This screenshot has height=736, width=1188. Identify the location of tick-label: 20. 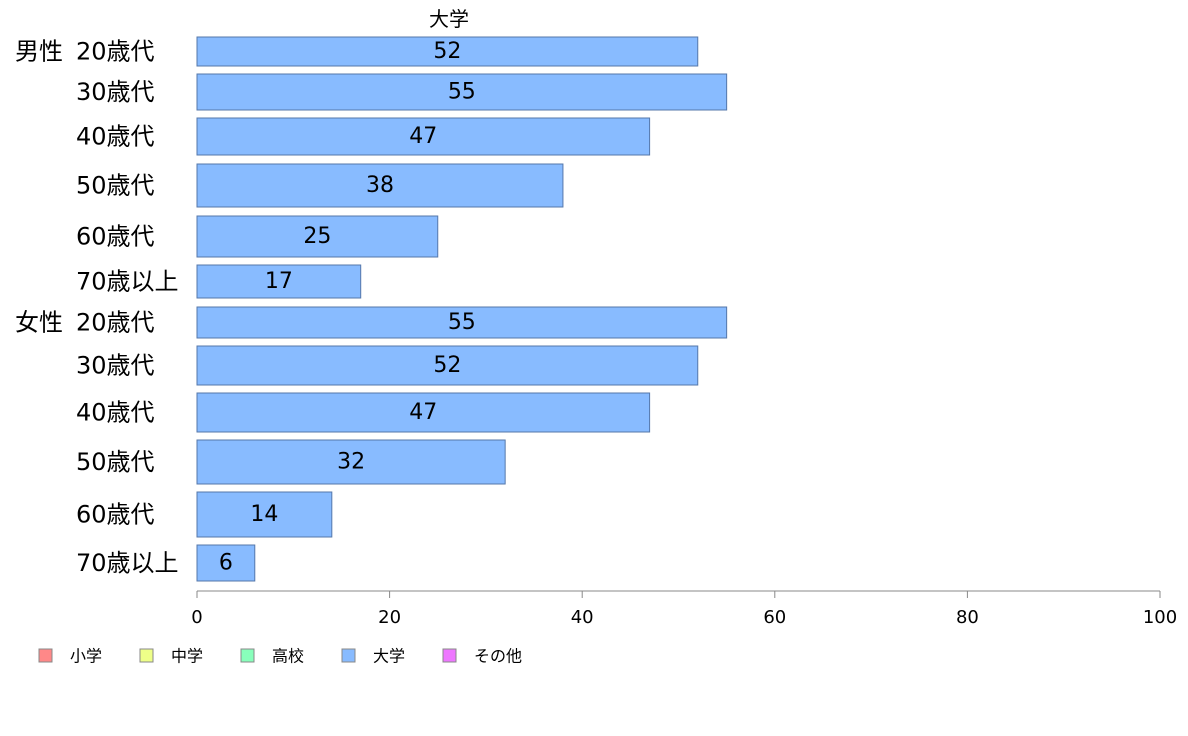
(389, 617).